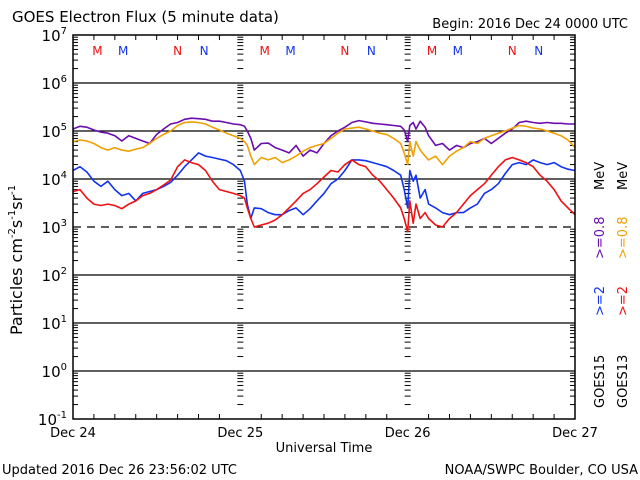  What do you see at coordinates (16, 224) in the screenshot?
I see `y-label-s: s` at bounding box center [16, 224].